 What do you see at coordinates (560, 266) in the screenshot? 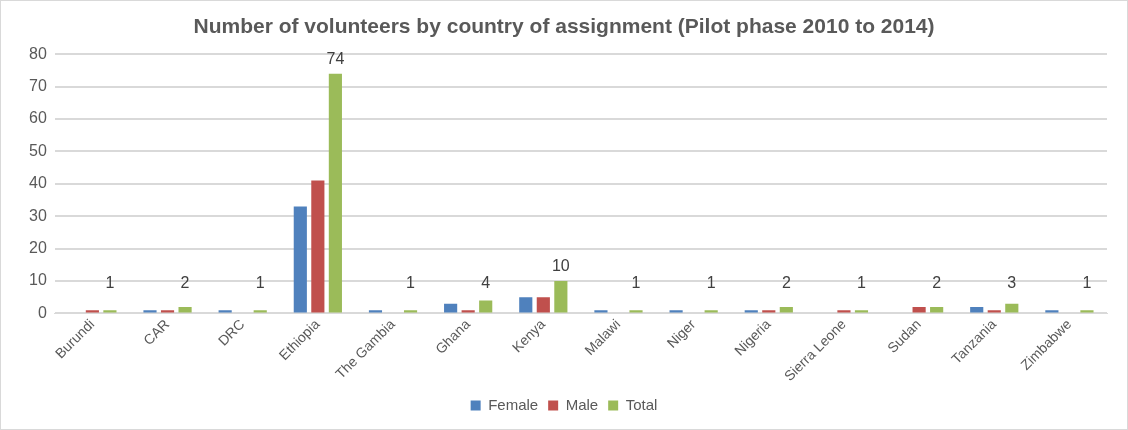
I see `data-label: 10` at bounding box center [560, 266].